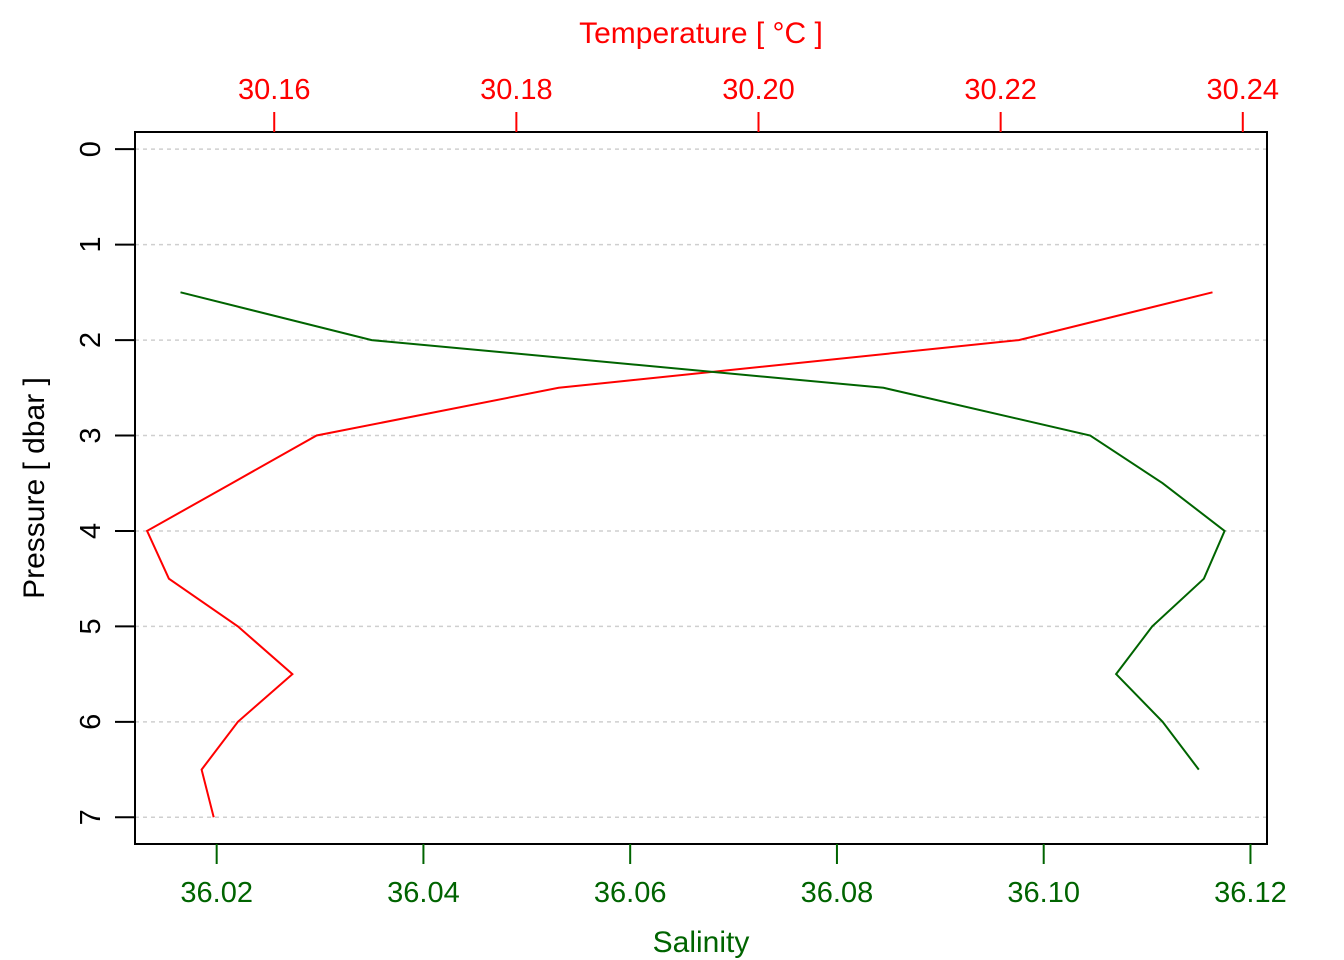 The image size is (1344, 960). I want to click on temperature-tick-label-1: 30.18, so click(516, 90).